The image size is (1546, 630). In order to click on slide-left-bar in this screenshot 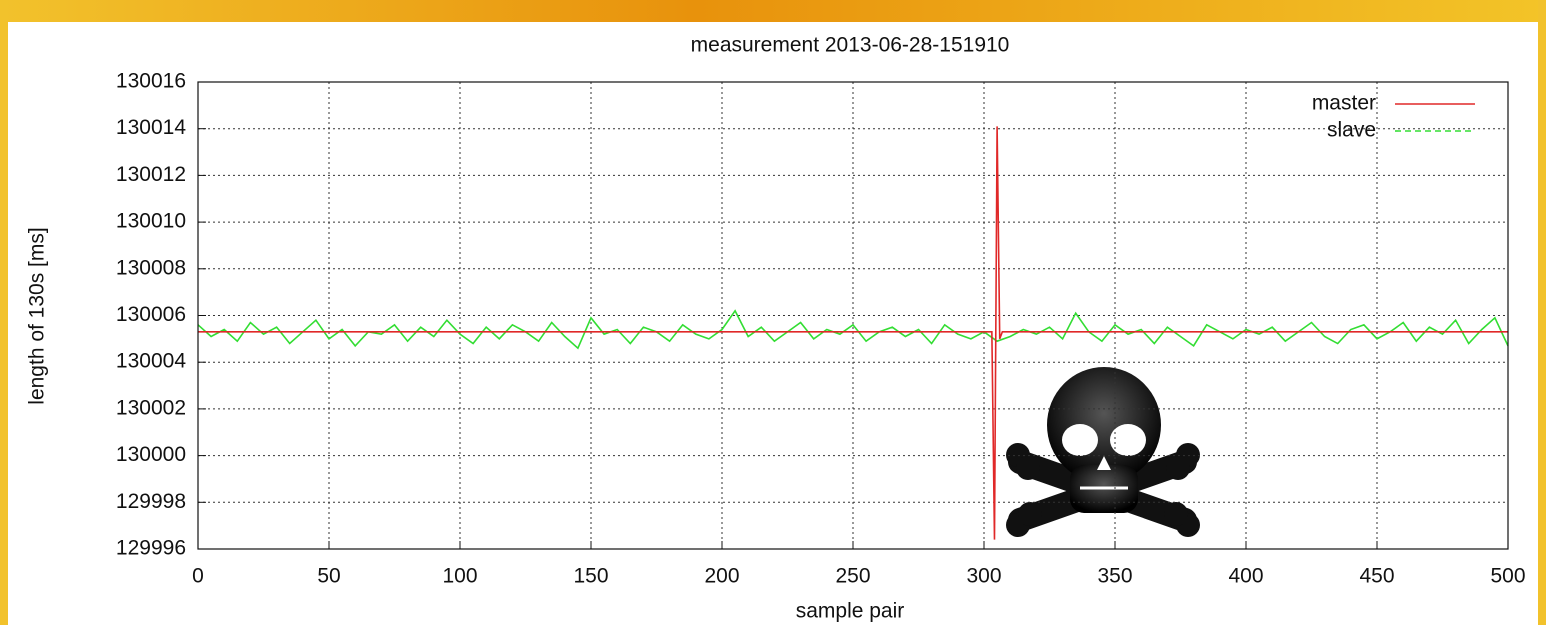, I will do `click(4, 312)`.